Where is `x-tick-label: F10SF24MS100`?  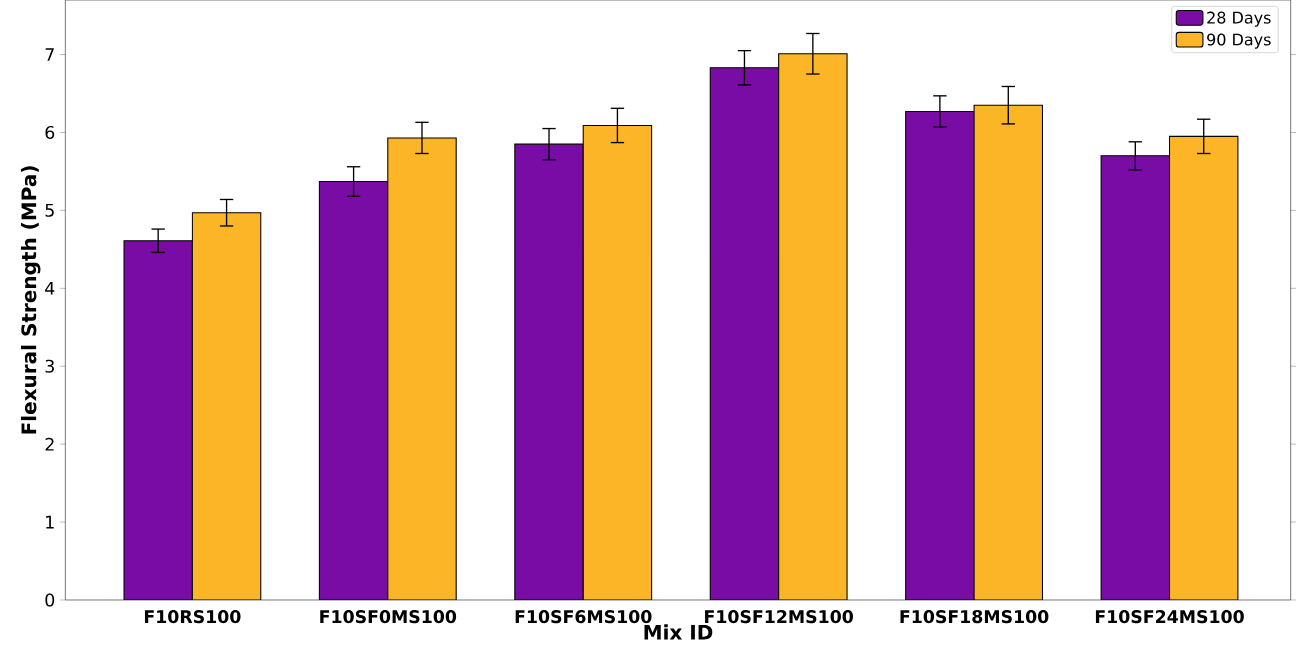
x-tick-label: F10SF24MS100 is located at coordinates (1169, 617).